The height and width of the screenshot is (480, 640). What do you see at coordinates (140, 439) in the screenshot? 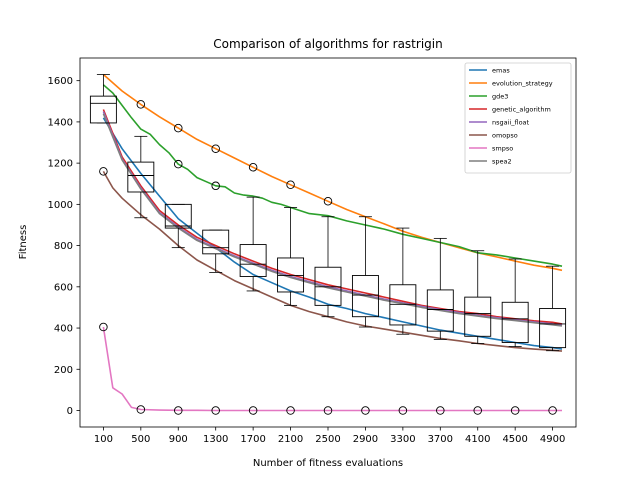
I see `x-tick-label: 500` at bounding box center [140, 439].